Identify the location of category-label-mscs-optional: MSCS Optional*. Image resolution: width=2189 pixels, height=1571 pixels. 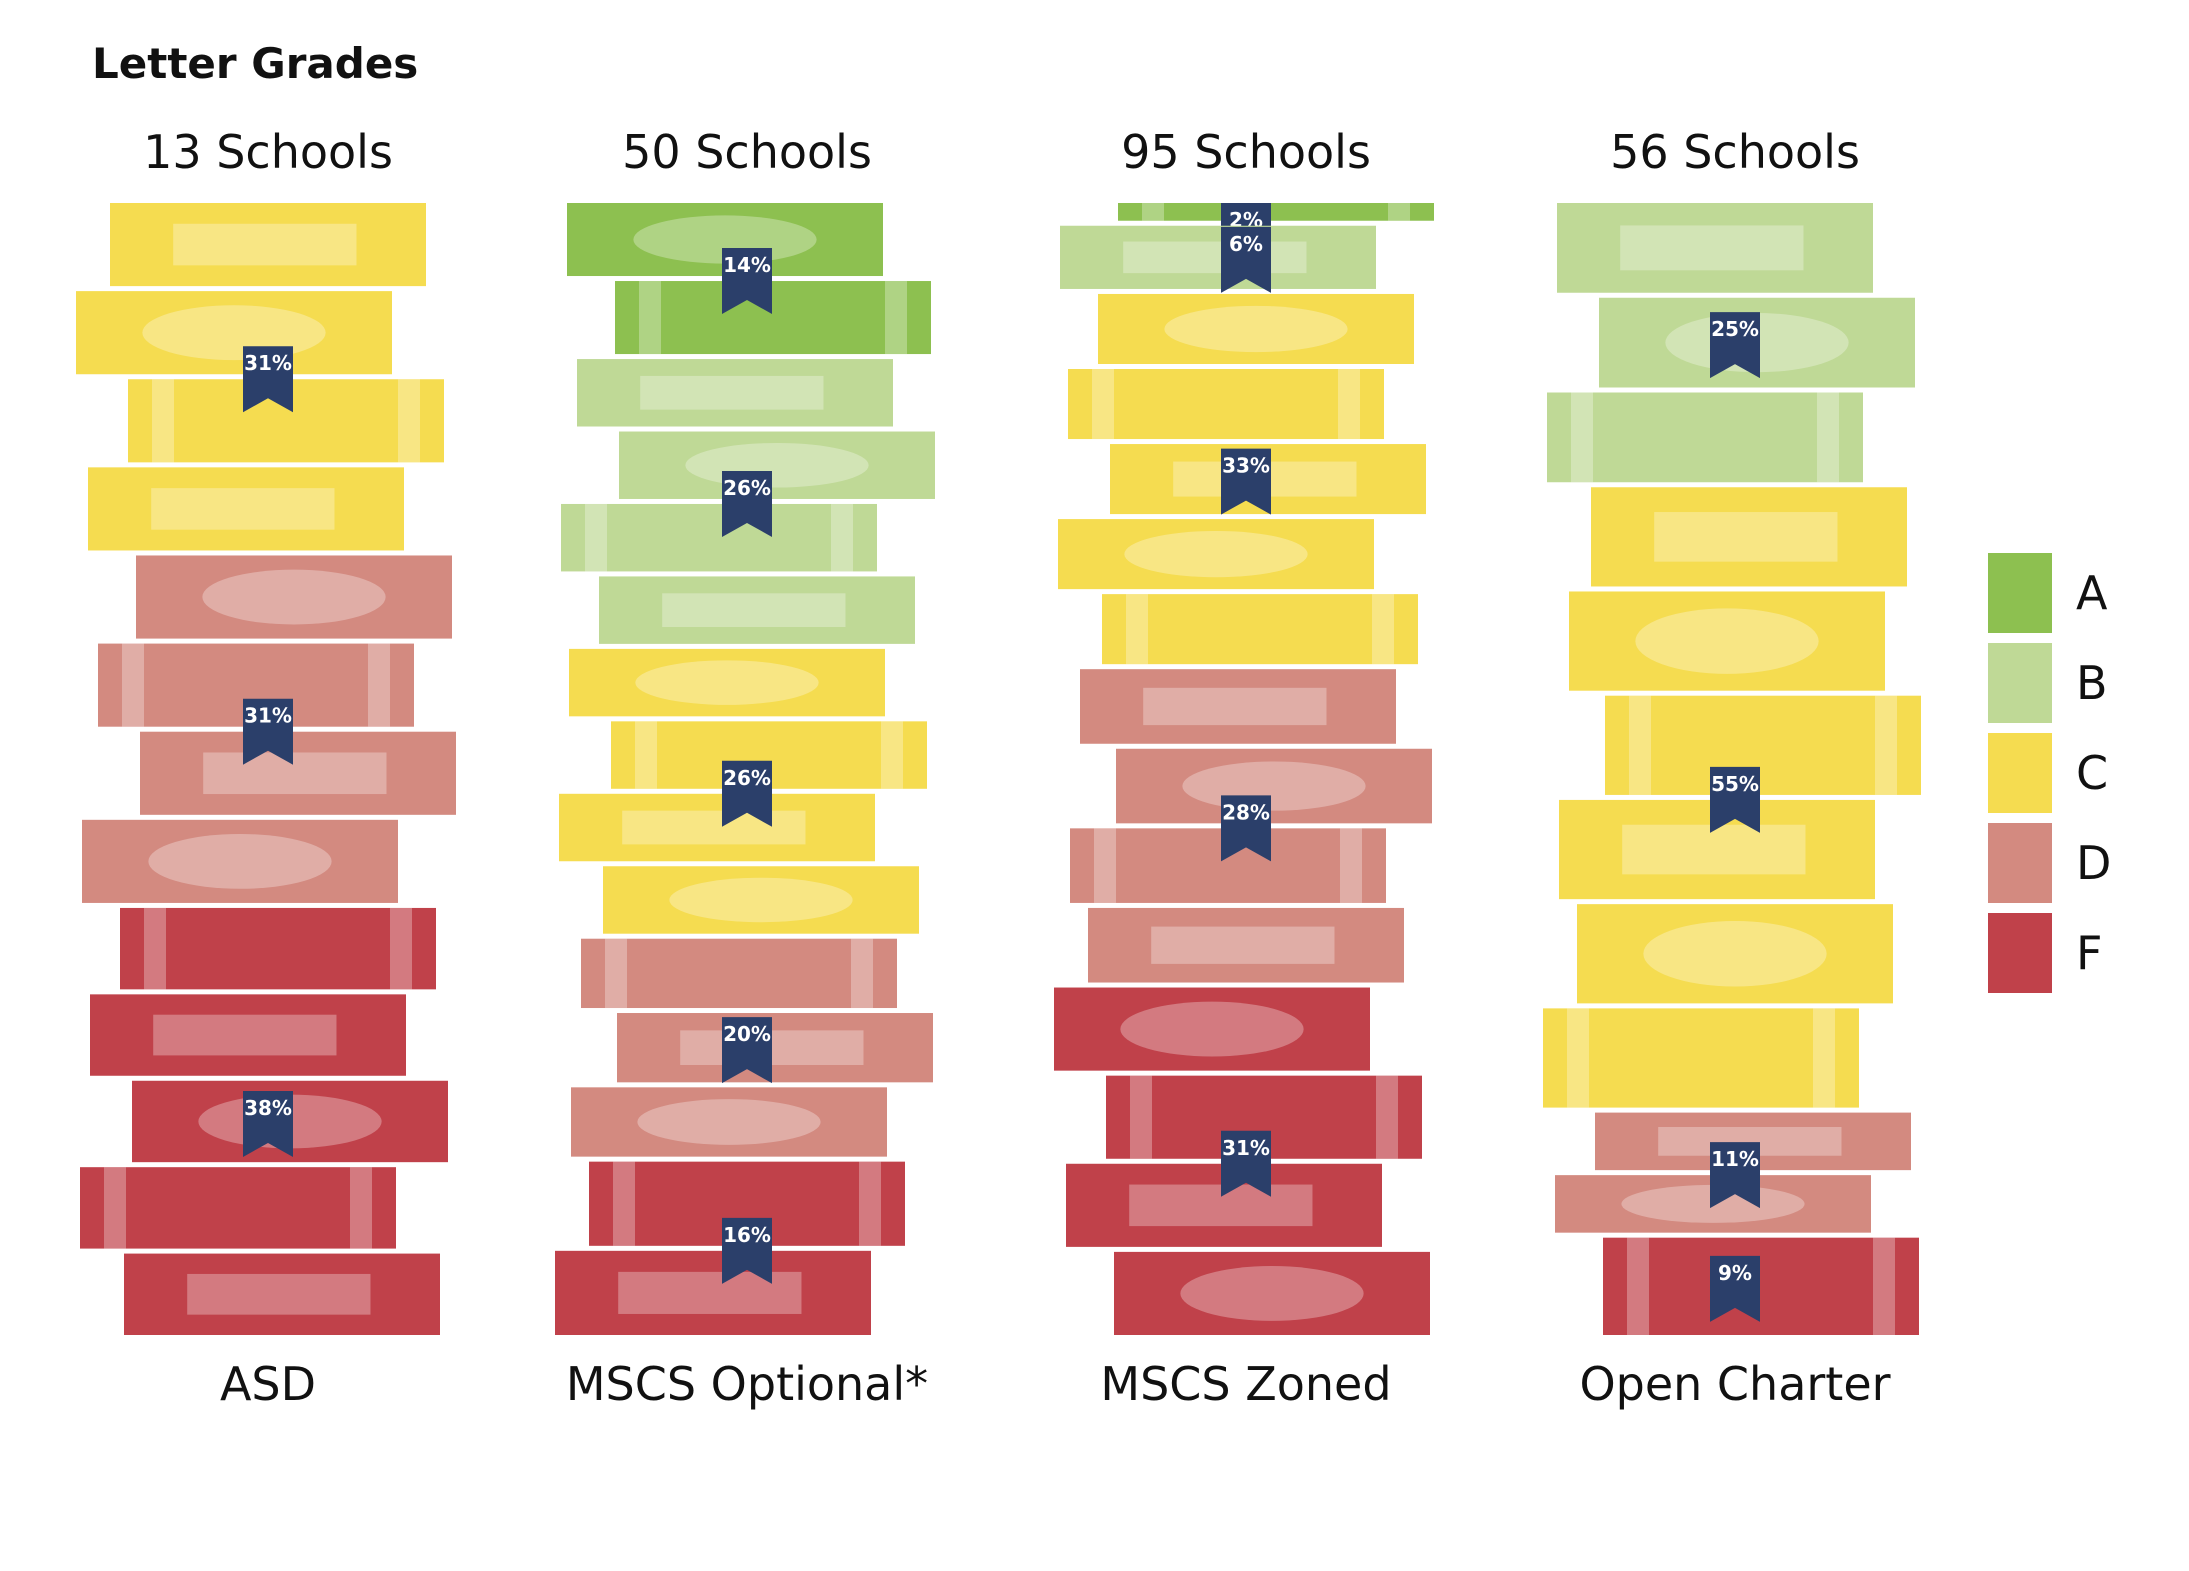
(747, 1384).